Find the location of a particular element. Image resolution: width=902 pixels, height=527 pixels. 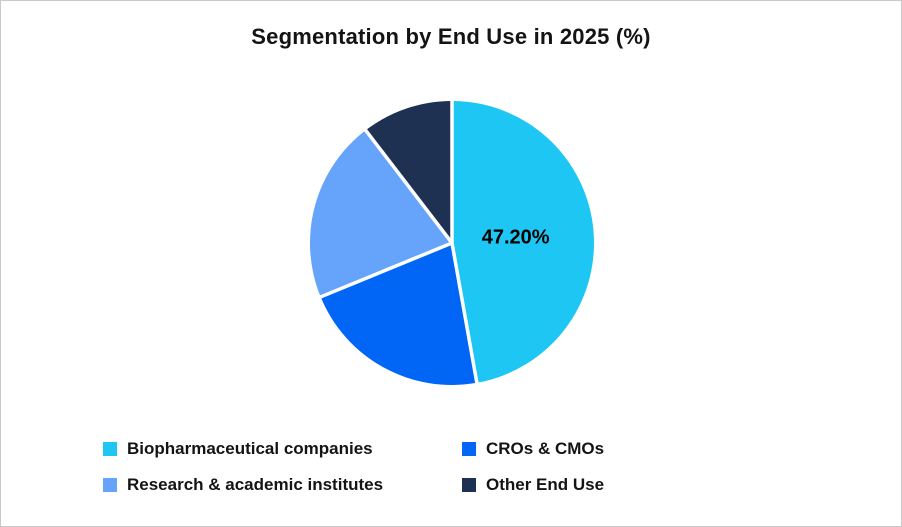

pie-data-label: 47.20% is located at coordinates (516, 237).